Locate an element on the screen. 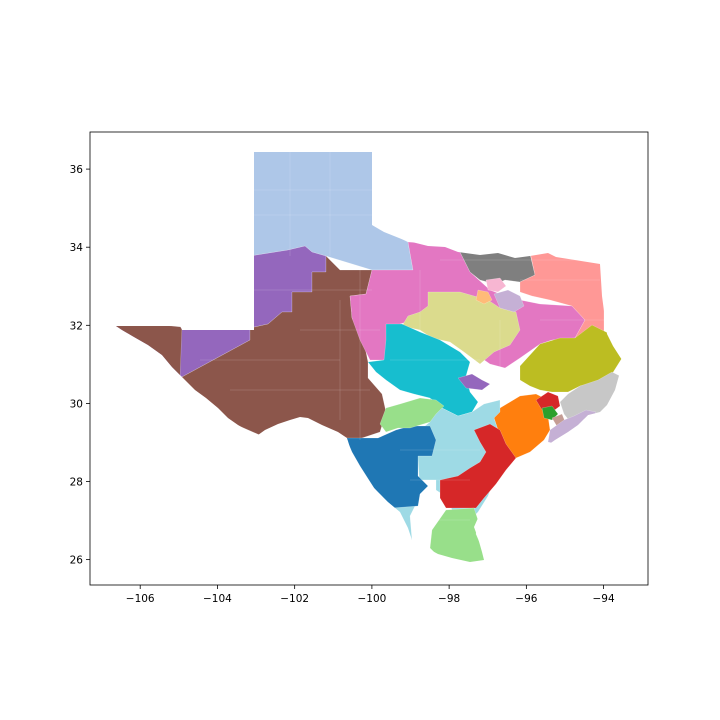 The image size is (720, 720). district-metro-lavender is located at coordinates (509, 301).